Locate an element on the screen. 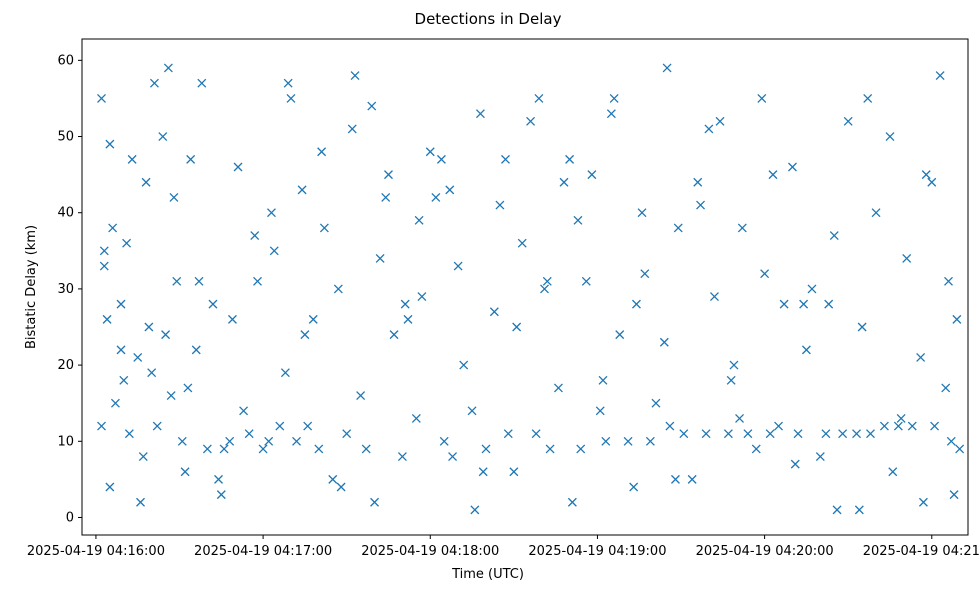 This screenshot has width=979, height=590. y-tick-label: 50 is located at coordinates (65, 137).